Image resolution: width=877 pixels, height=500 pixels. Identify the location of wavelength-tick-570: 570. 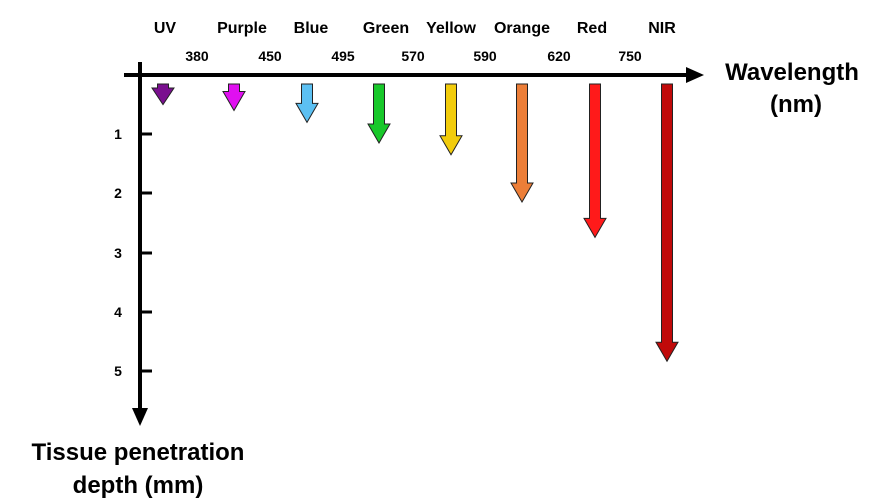
(413, 56).